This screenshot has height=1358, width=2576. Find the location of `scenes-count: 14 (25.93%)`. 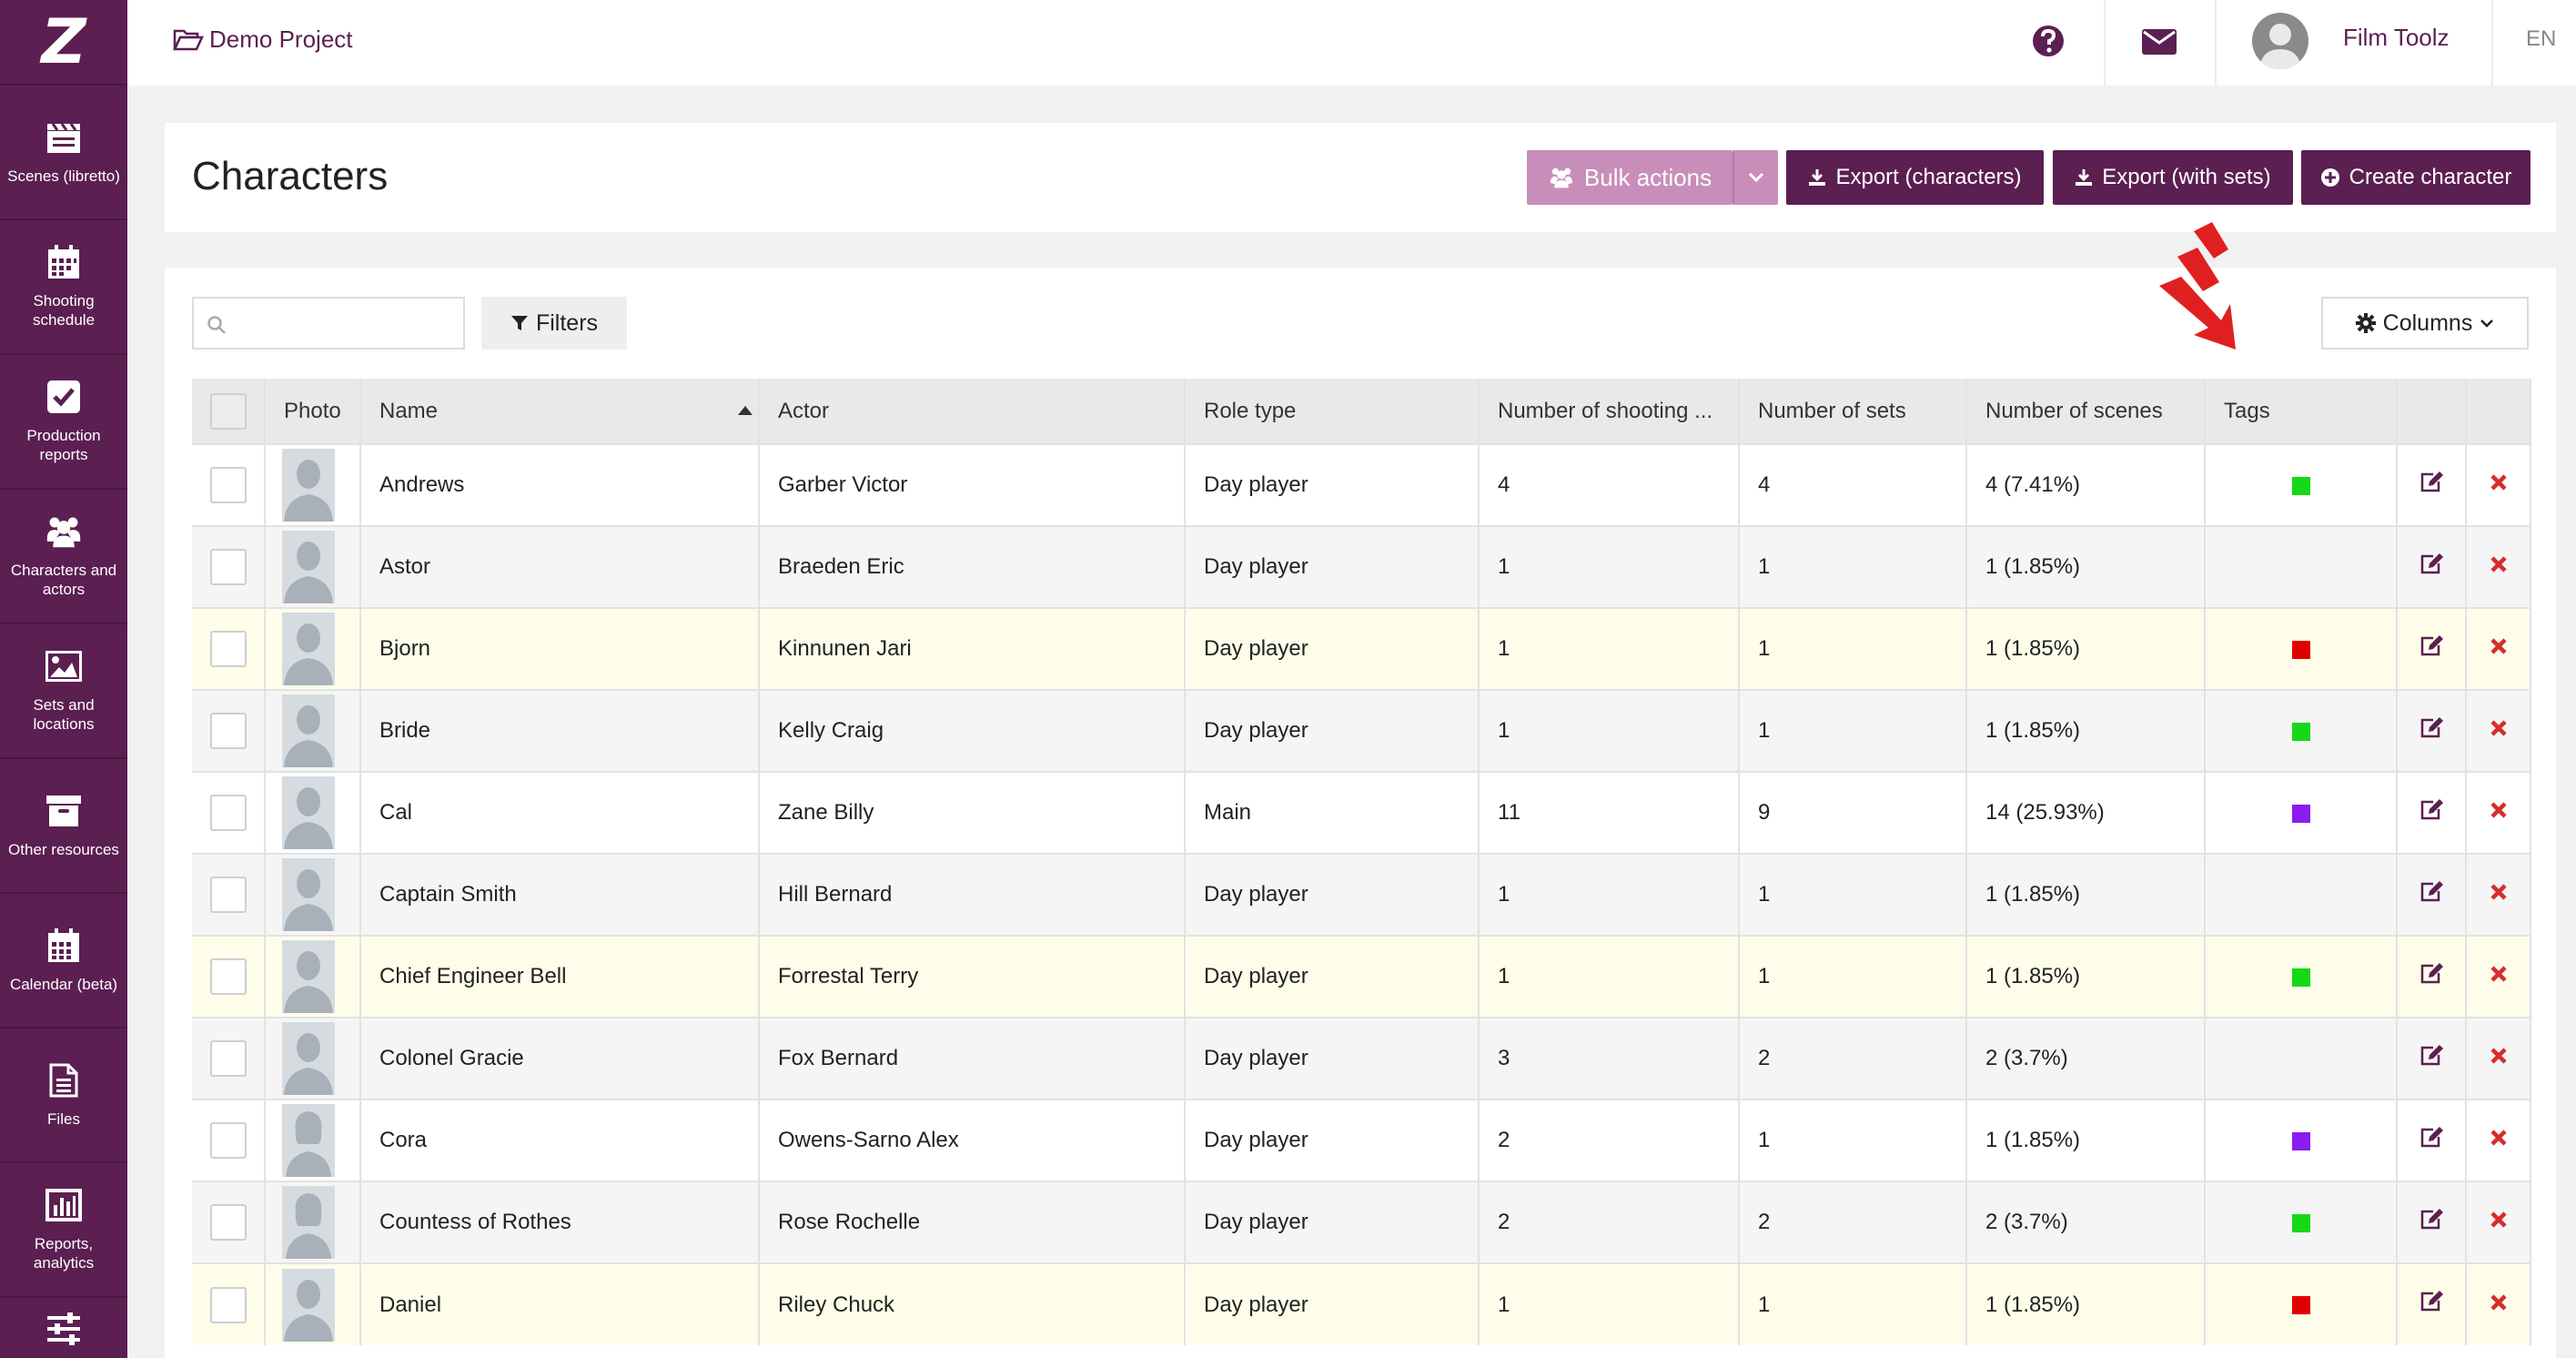

scenes-count: 14 (25.93%) is located at coordinates (2086, 813).